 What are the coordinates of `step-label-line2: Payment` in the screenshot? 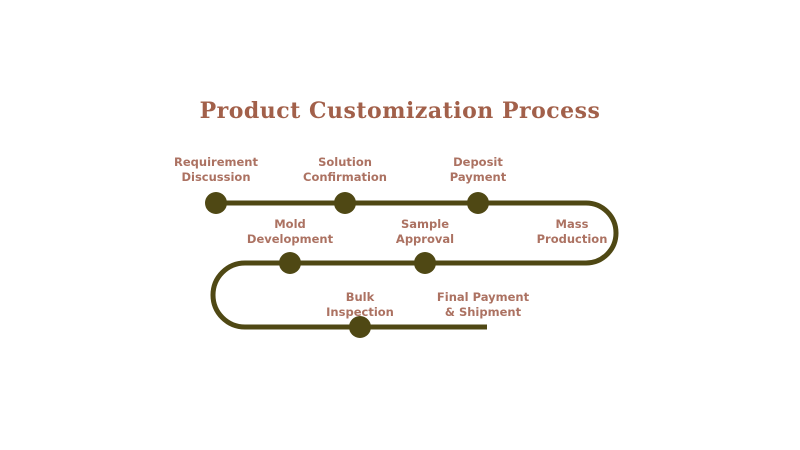 It's located at (478, 176).